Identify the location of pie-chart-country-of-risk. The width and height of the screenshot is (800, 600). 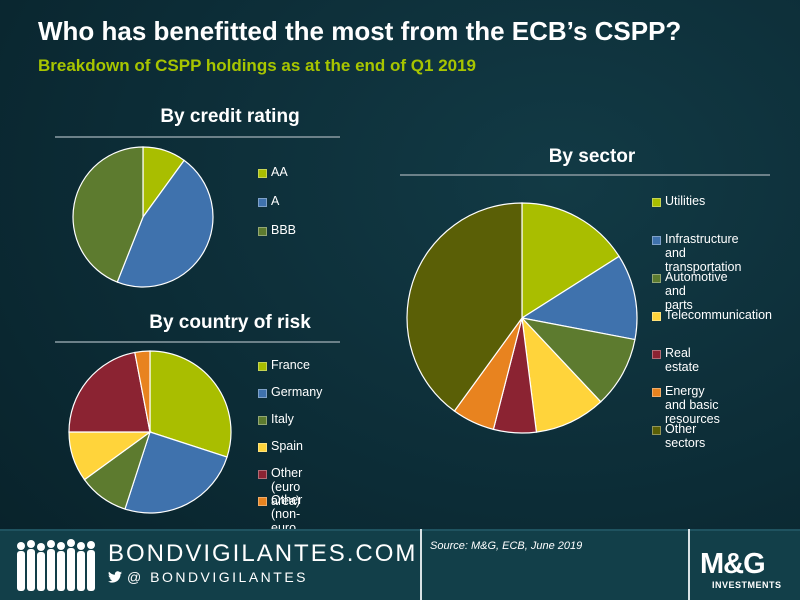
(150, 432).